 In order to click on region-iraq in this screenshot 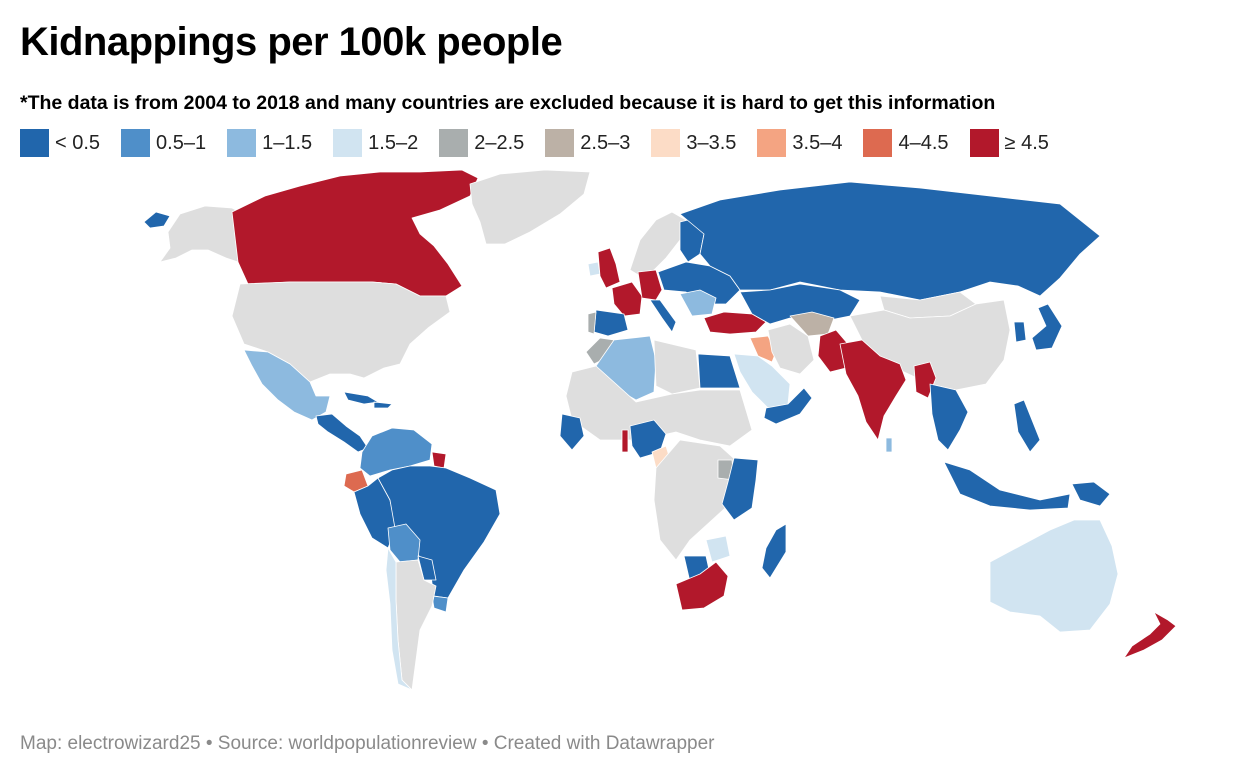, I will do `click(763, 349)`.